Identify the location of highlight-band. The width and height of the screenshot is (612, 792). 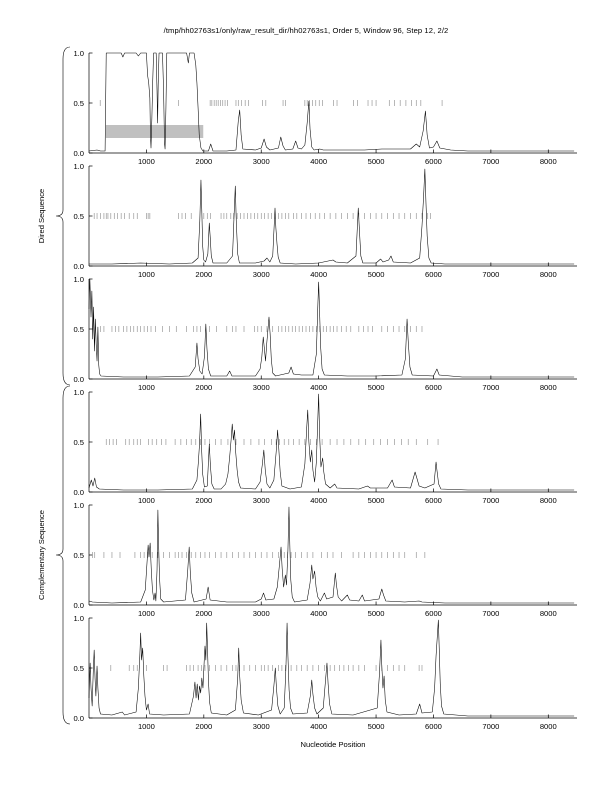
(154, 131).